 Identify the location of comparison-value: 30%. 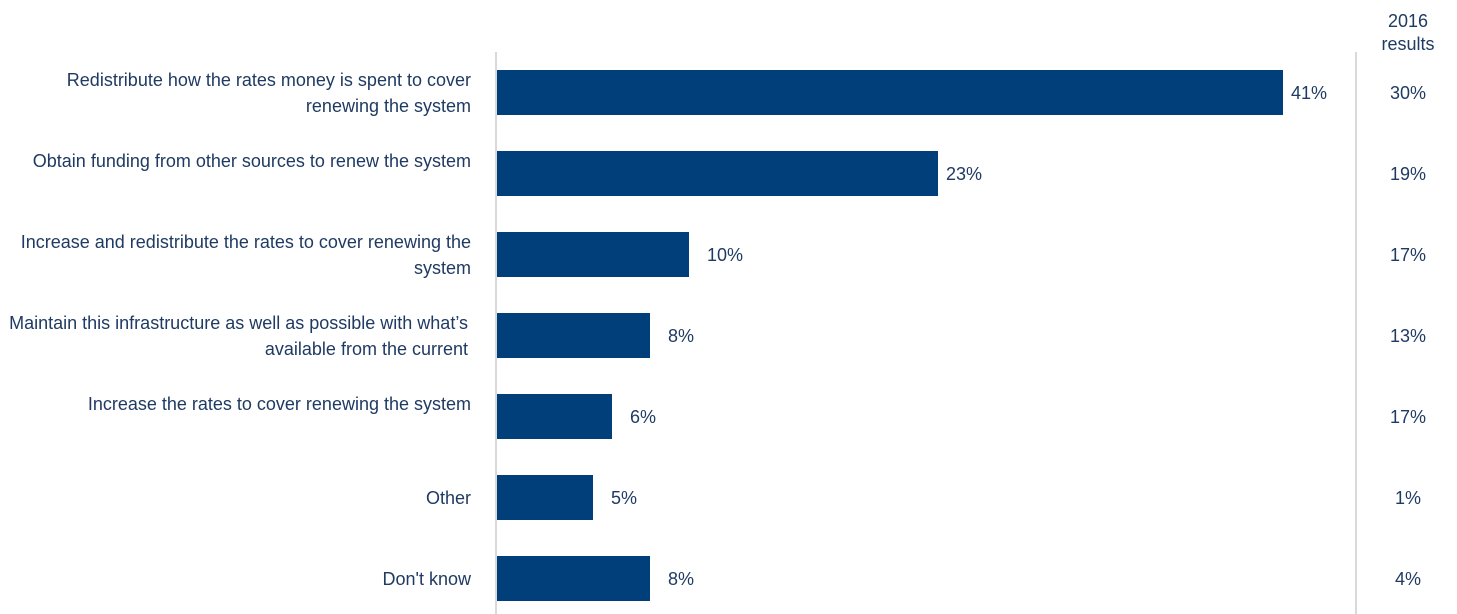
(1408, 93).